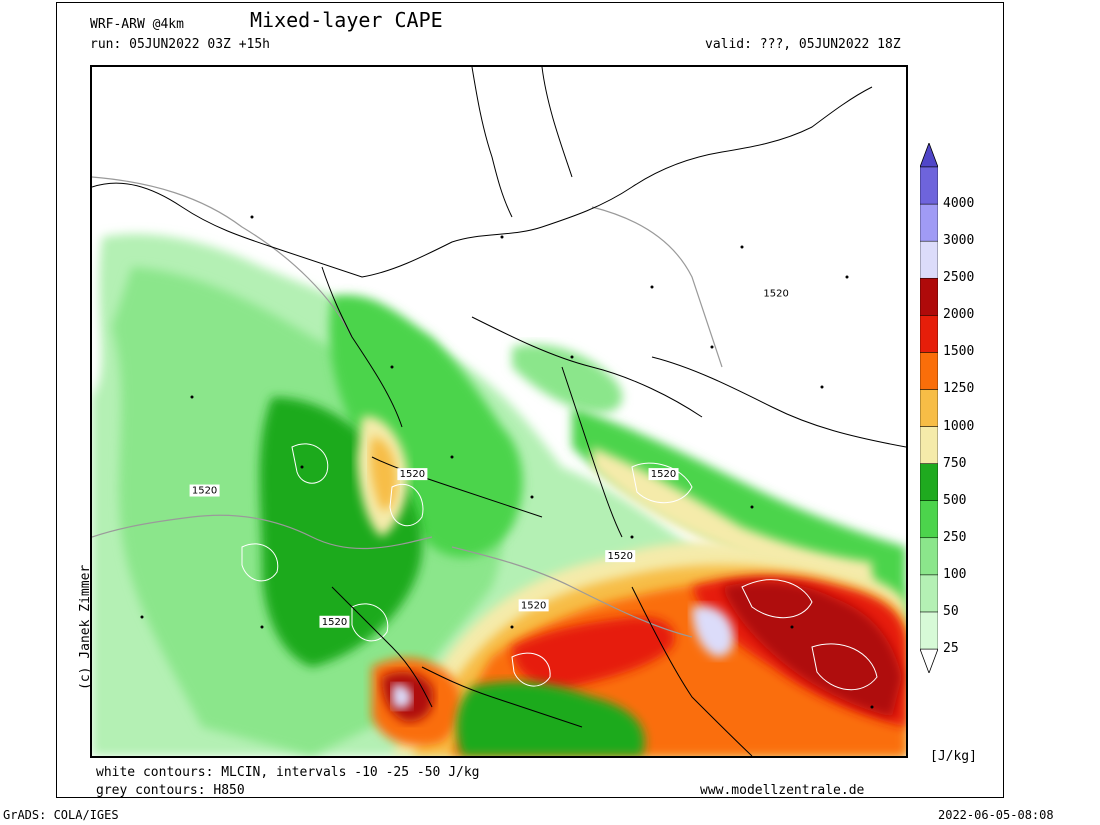  Describe the element at coordinates (959, 204) in the screenshot. I see `colorbar-label-4000: 4000` at that location.